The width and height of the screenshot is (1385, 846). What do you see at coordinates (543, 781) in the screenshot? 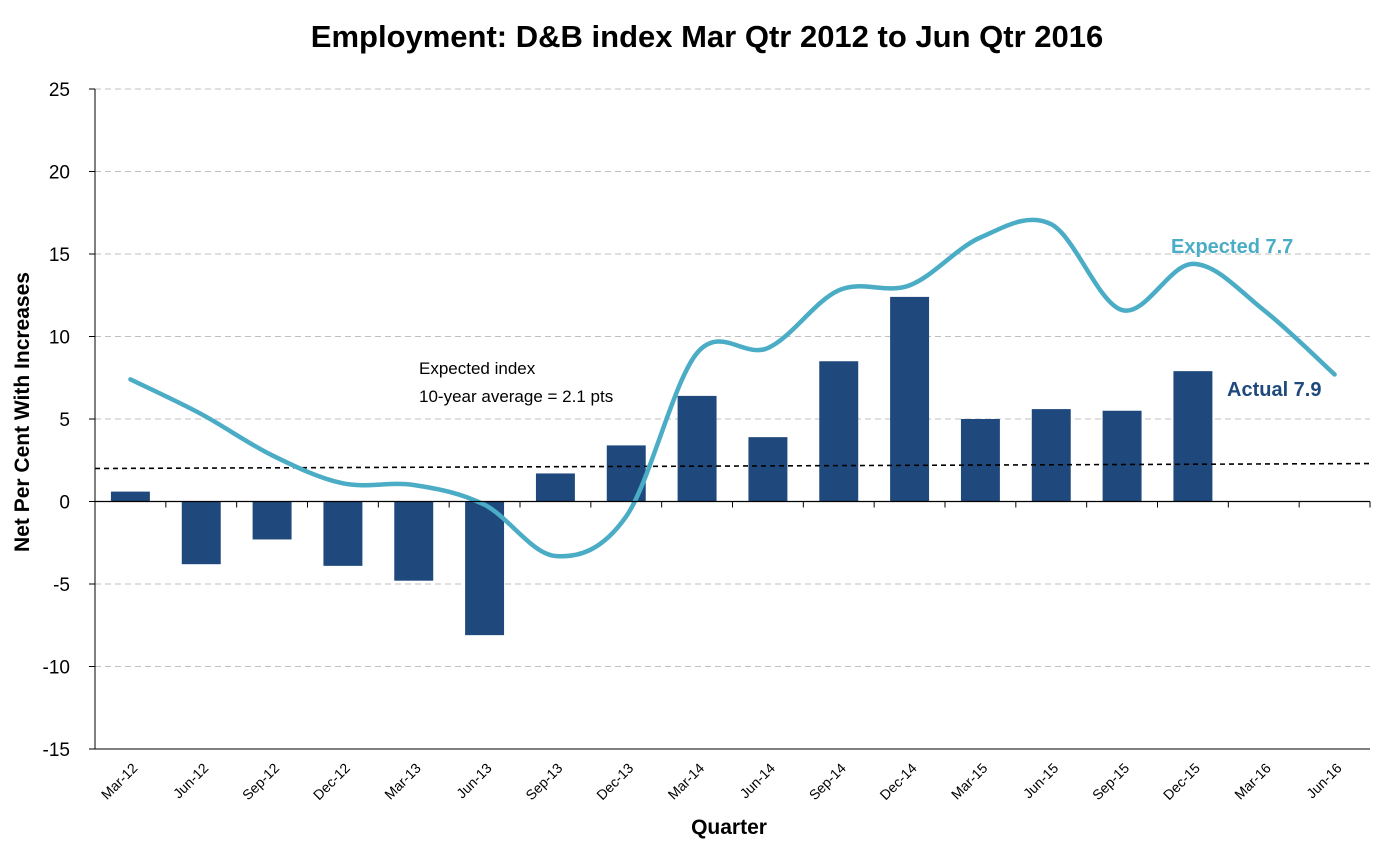
I see `x-tick-label: Sep-13` at bounding box center [543, 781].